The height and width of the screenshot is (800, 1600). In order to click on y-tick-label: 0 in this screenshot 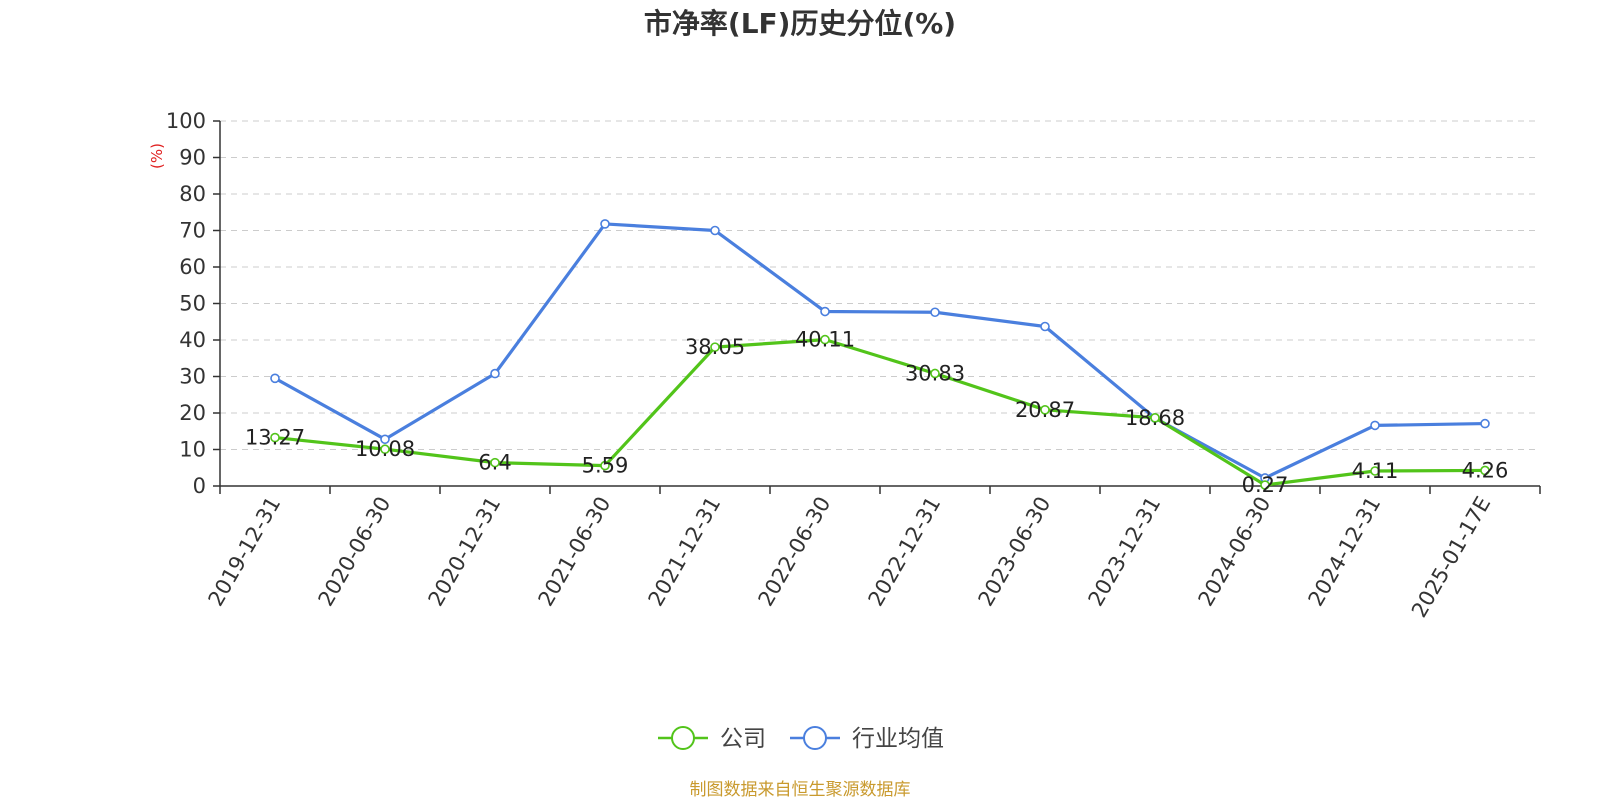, I will do `click(199, 486)`.